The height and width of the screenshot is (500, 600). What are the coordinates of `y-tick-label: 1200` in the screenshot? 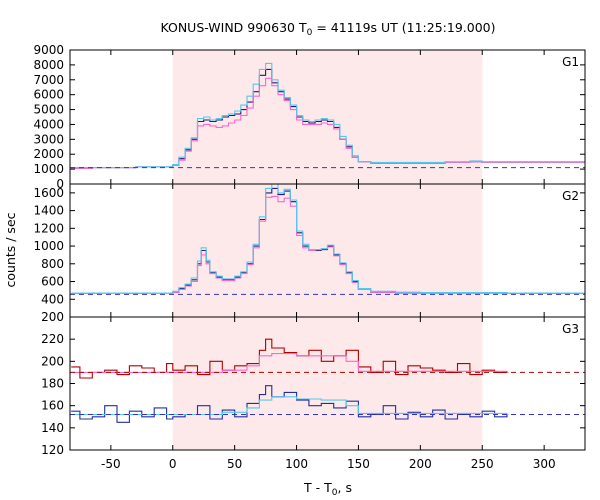 It's located at (48, 228).